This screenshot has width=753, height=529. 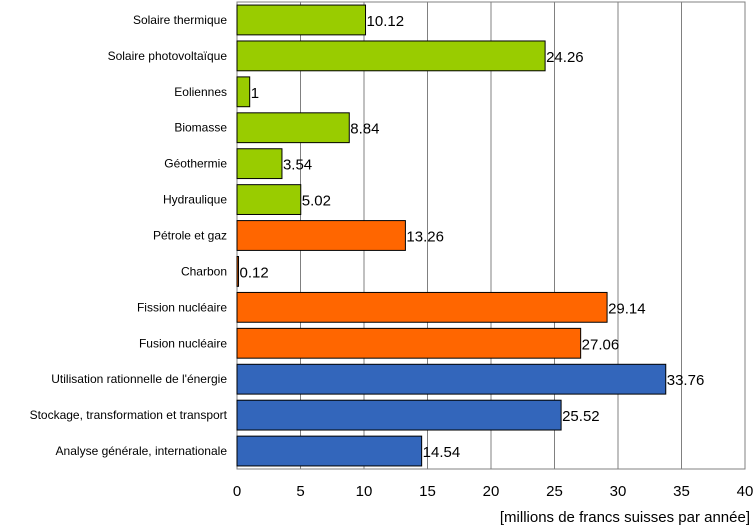 I want to click on x-tick-label: 20, so click(x=491, y=491).